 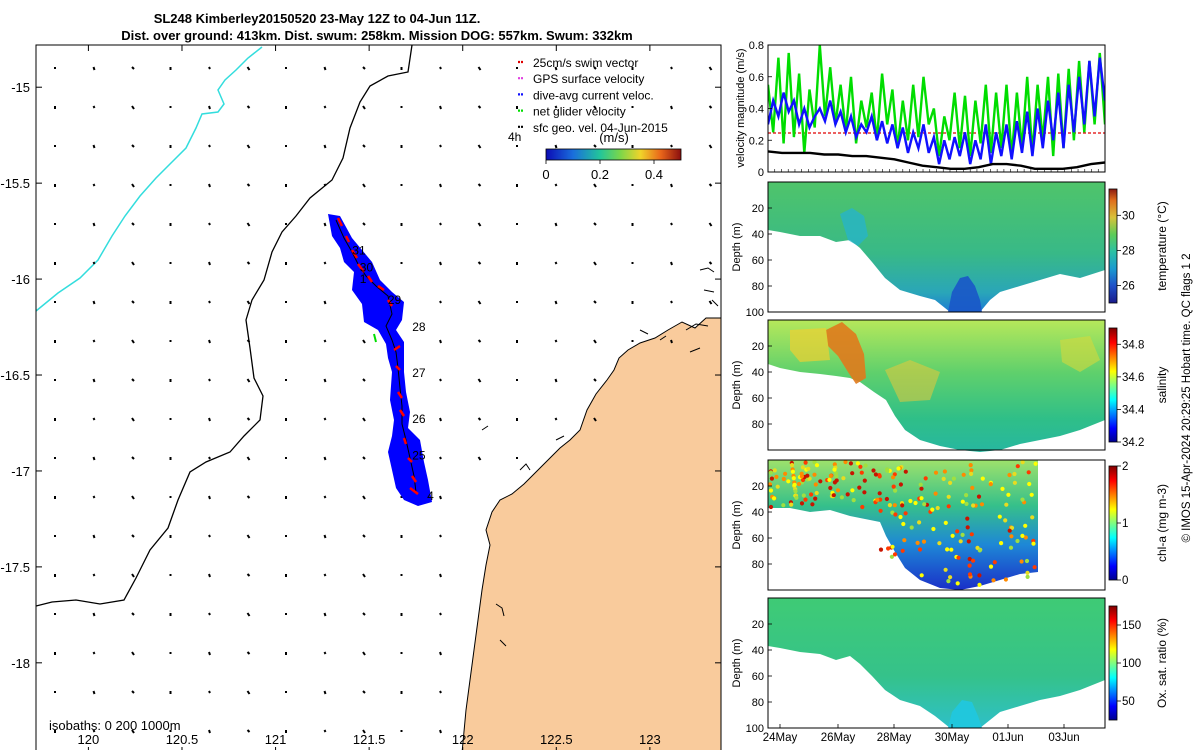 What do you see at coordinates (1063, 738) in the screenshot?
I see `time-axis-label: 03Jun` at bounding box center [1063, 738].